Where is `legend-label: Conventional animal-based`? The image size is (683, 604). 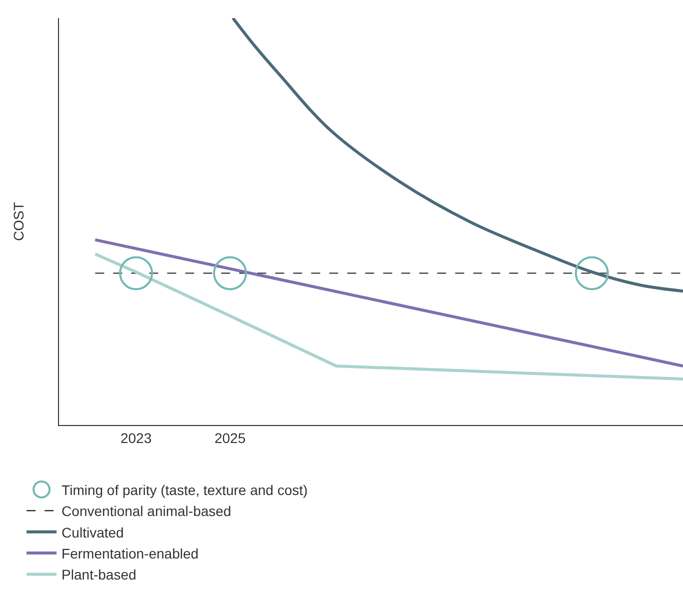 legend-label: Conventional animal-based is located at coordinates (147, 511).